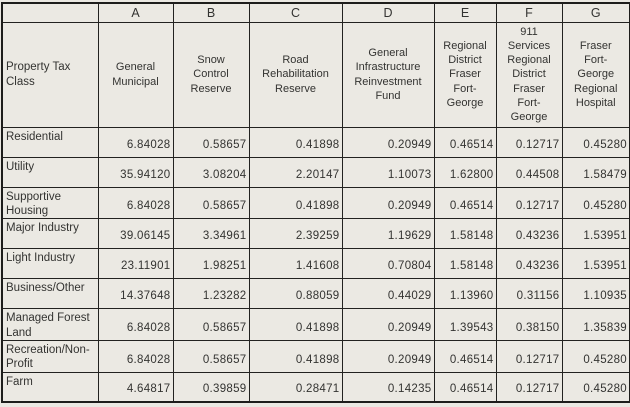 Image resolution: width=630 pixels, height=407 pixels. Describe the element at coordinates (295, 234) in the screenshot. I see `table-cell: 2.39259` at that location.